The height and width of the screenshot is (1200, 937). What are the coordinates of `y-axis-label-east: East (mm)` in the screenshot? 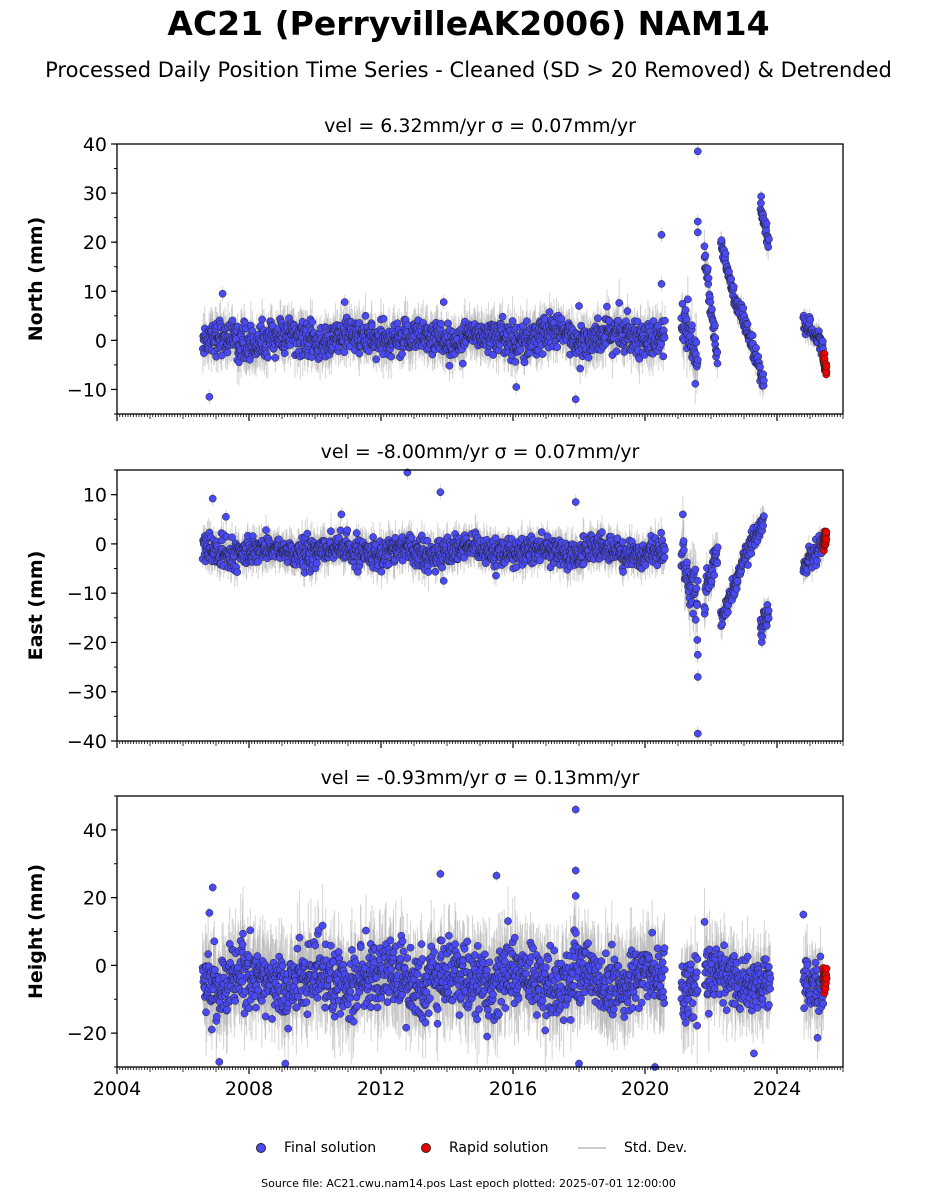 It's located at (36, 606).